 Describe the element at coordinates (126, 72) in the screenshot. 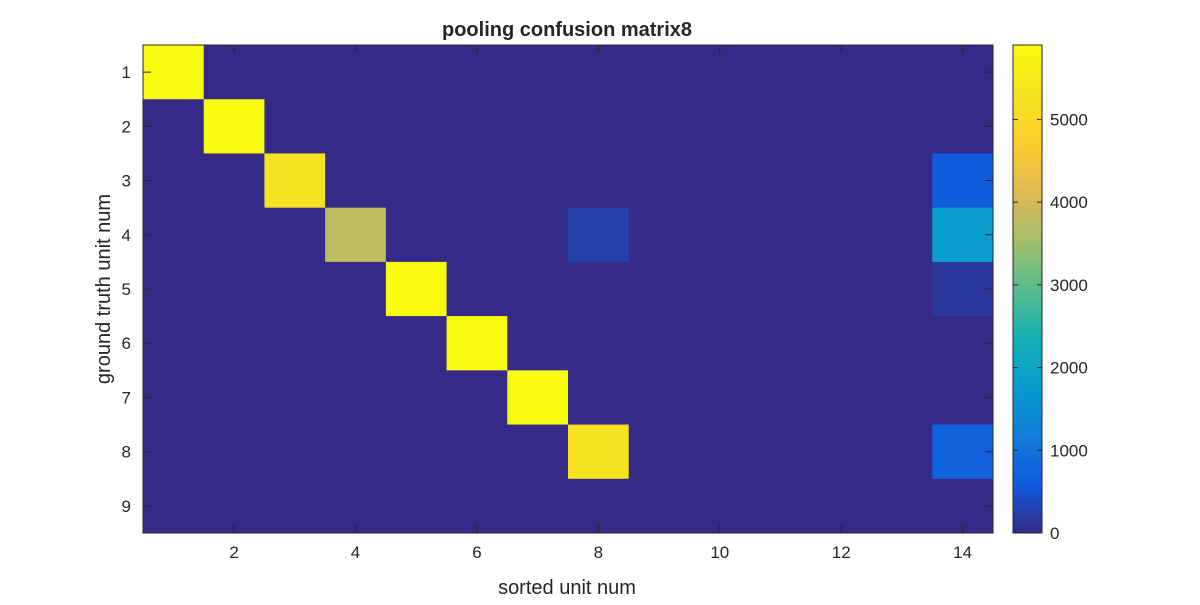

I see `y-tick-label: 1` at that location.